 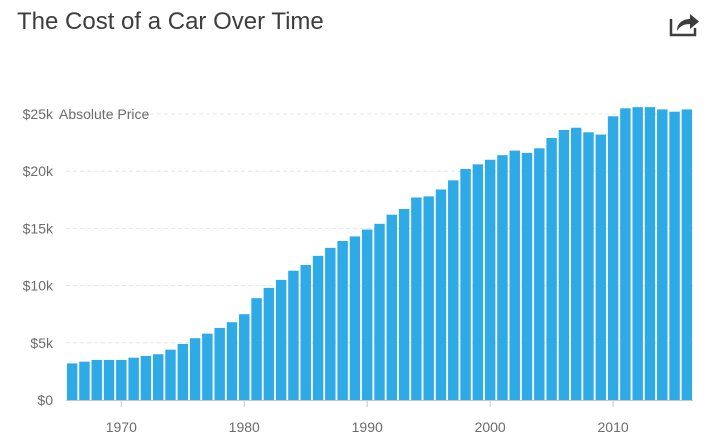 I want to click on bar-2015, so click(x=674, y=255).